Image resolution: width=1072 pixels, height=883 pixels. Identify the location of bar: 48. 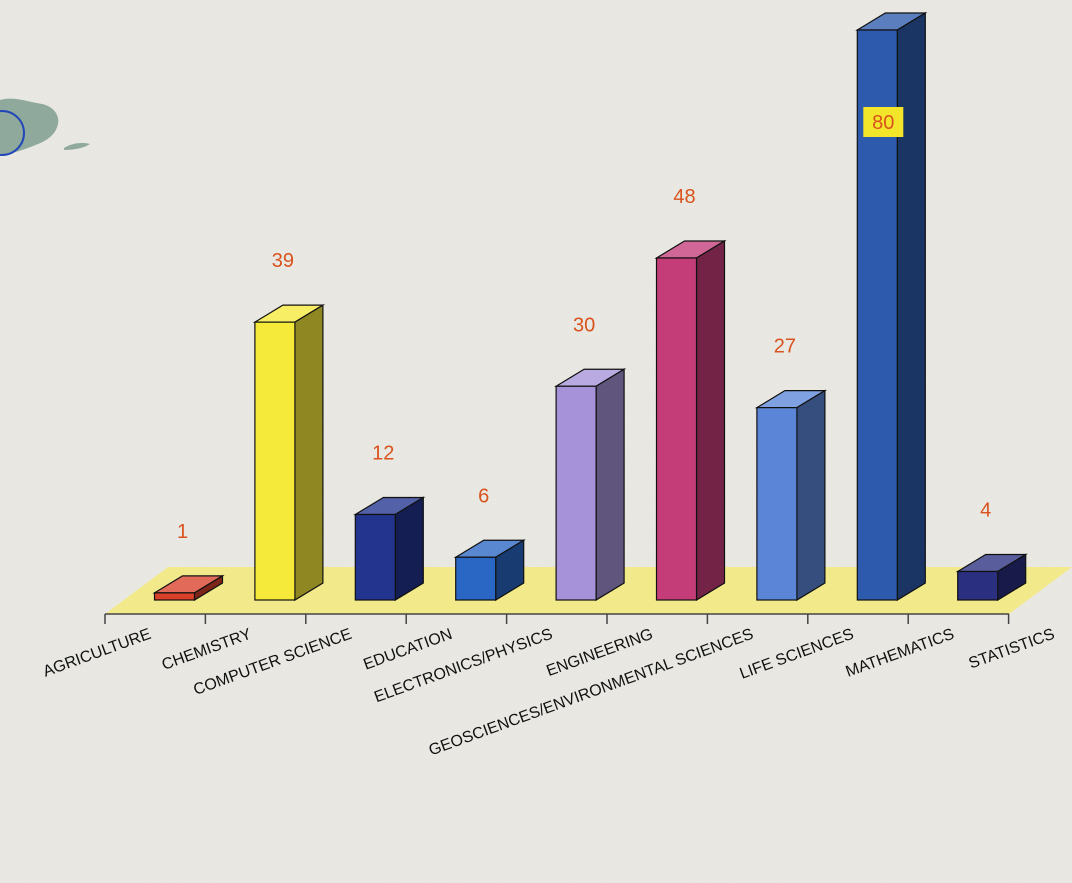
(690, 394).